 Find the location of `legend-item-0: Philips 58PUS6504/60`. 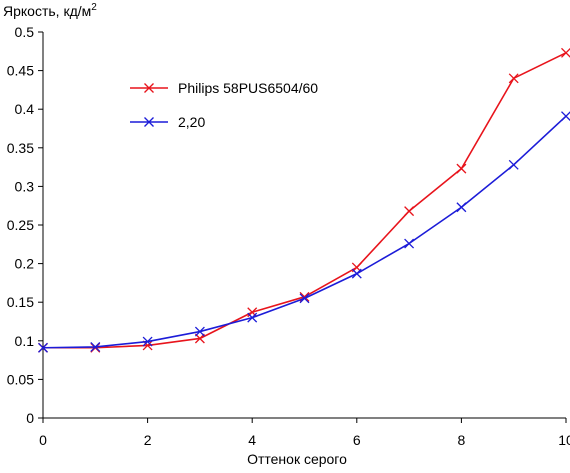

legend-item-0: Philips 58PUS6504/60 is located at coordinates (224, 88).